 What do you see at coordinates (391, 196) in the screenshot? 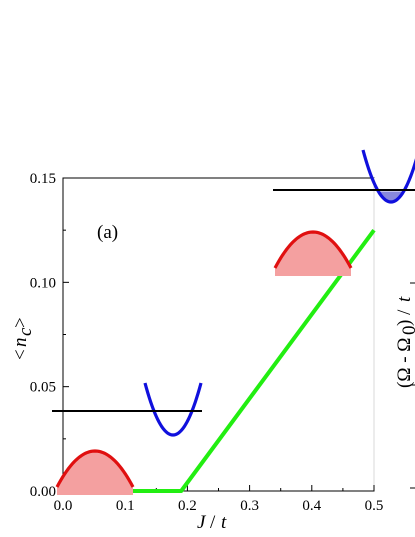
I see `conduction-band-fill` at bounding box center [391, 196].